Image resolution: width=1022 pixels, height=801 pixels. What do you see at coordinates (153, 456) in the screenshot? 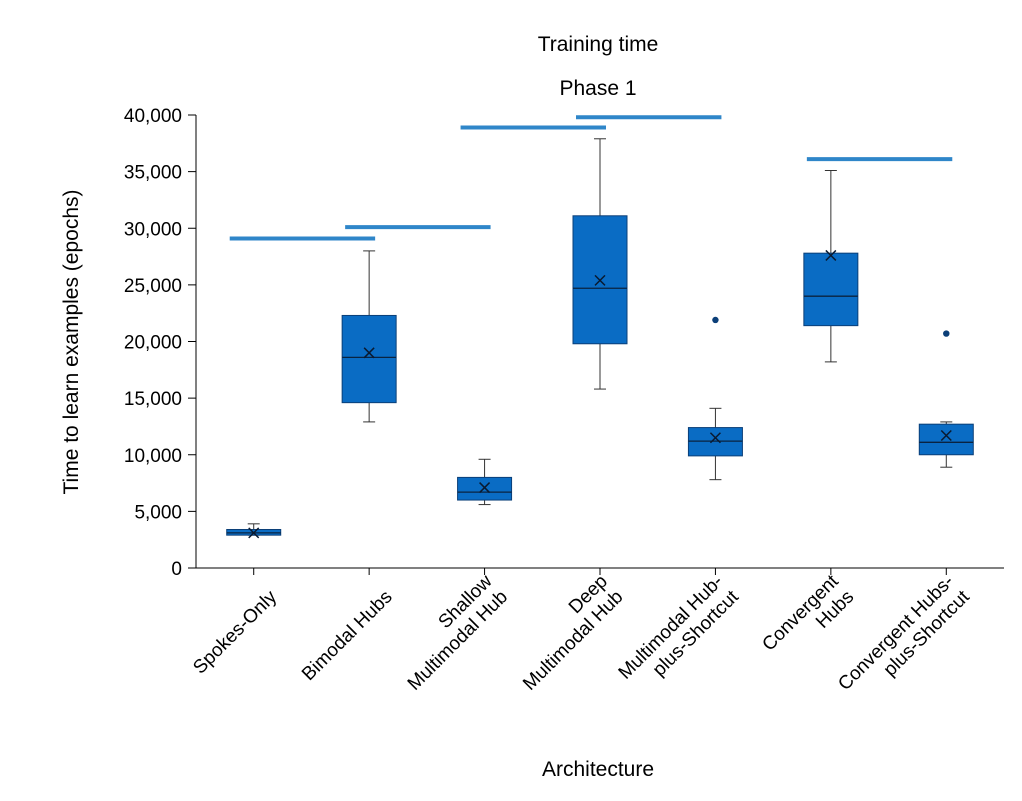
I see `y-tick-label: 10,000` at bounding box center [153, 456].